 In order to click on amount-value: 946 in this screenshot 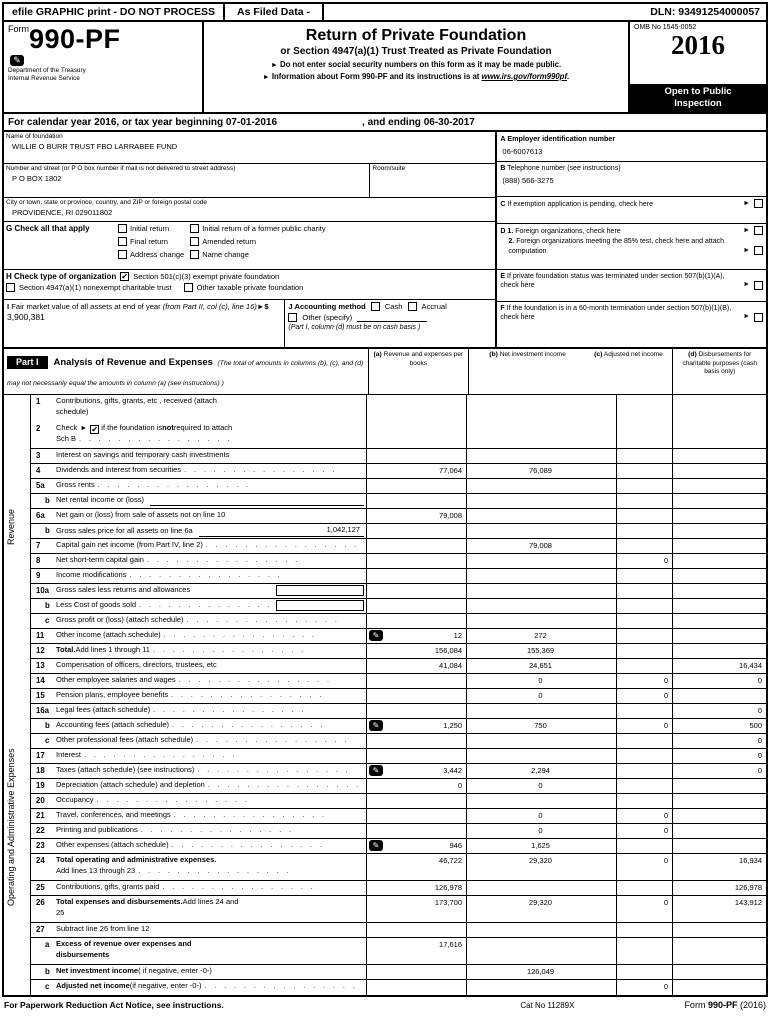, I will do `click(455, 845)`.